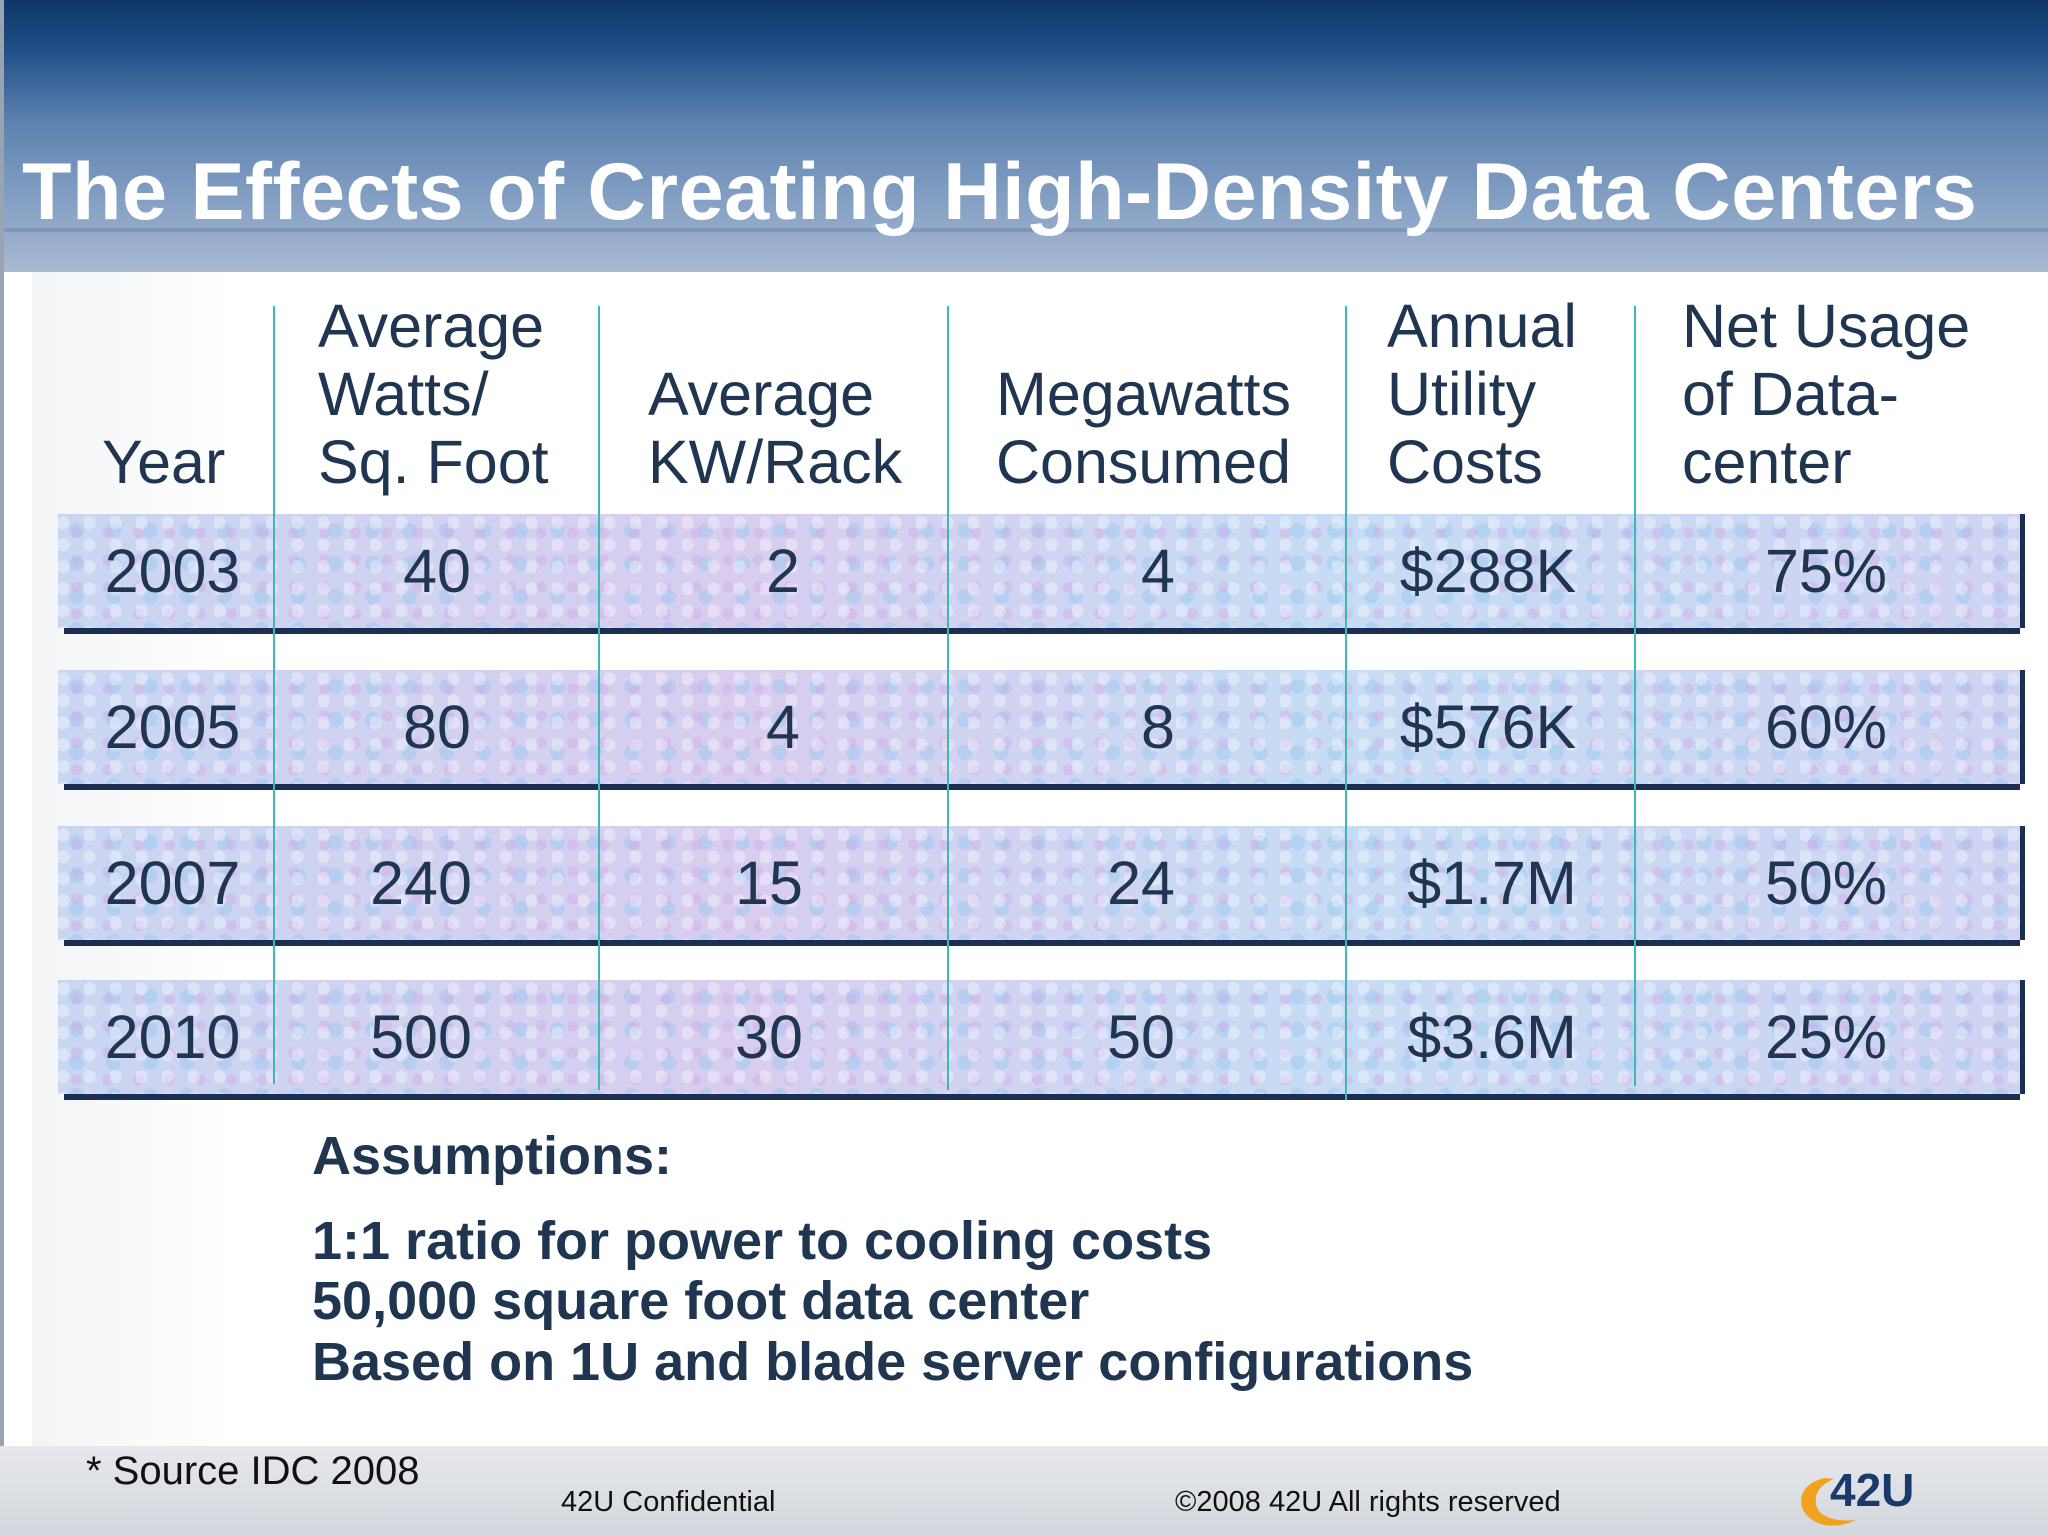 The width and height of the screenshot is (2048, 1536). What do you see at coordinates (1492, 883) in the screenshot?
I see `cell-utility-costs: $1.7M` at bounding box center [1492, 883].